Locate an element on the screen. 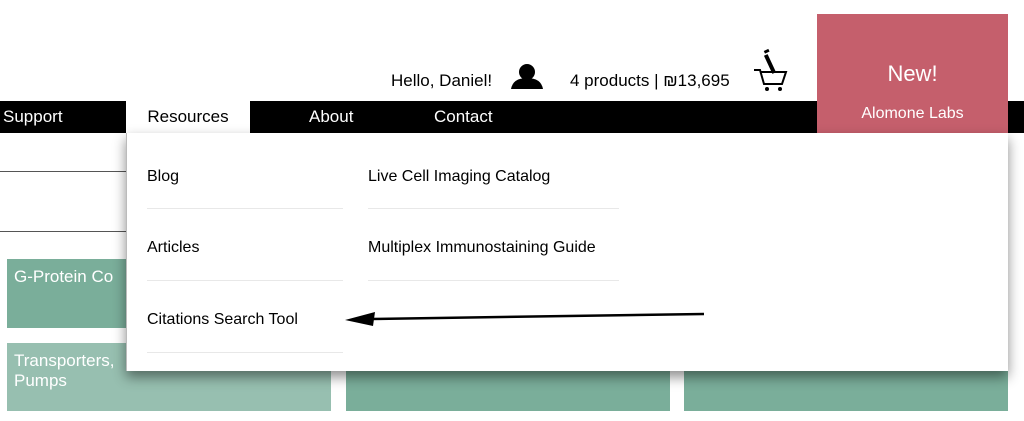  nav-contact: Contact is located at coordinates (463, 116).